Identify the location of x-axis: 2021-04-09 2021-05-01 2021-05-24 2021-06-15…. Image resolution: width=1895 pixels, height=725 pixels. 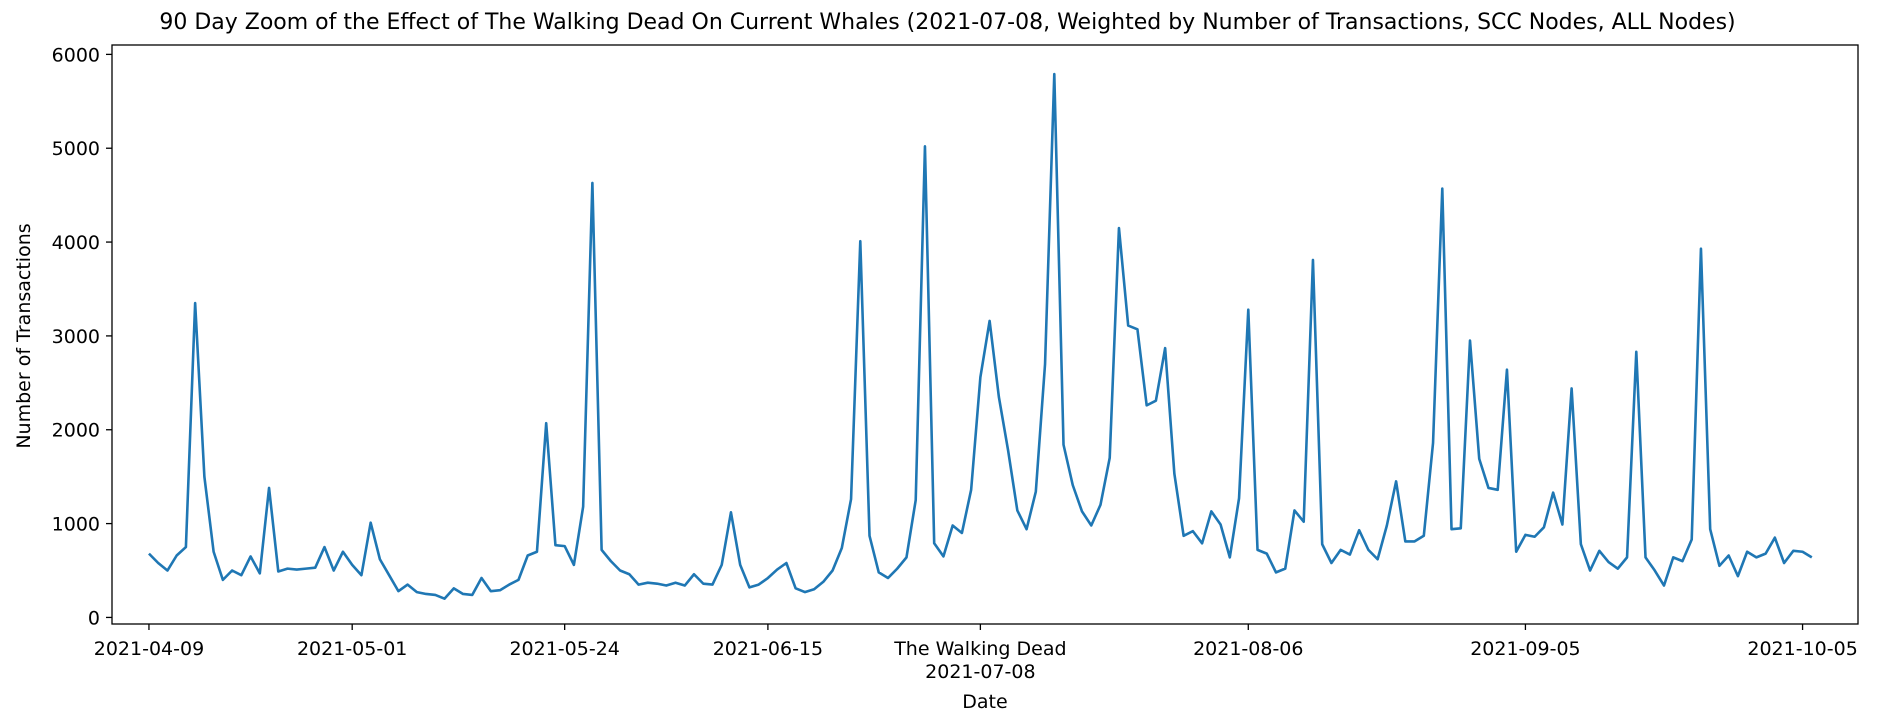
(976, 653).